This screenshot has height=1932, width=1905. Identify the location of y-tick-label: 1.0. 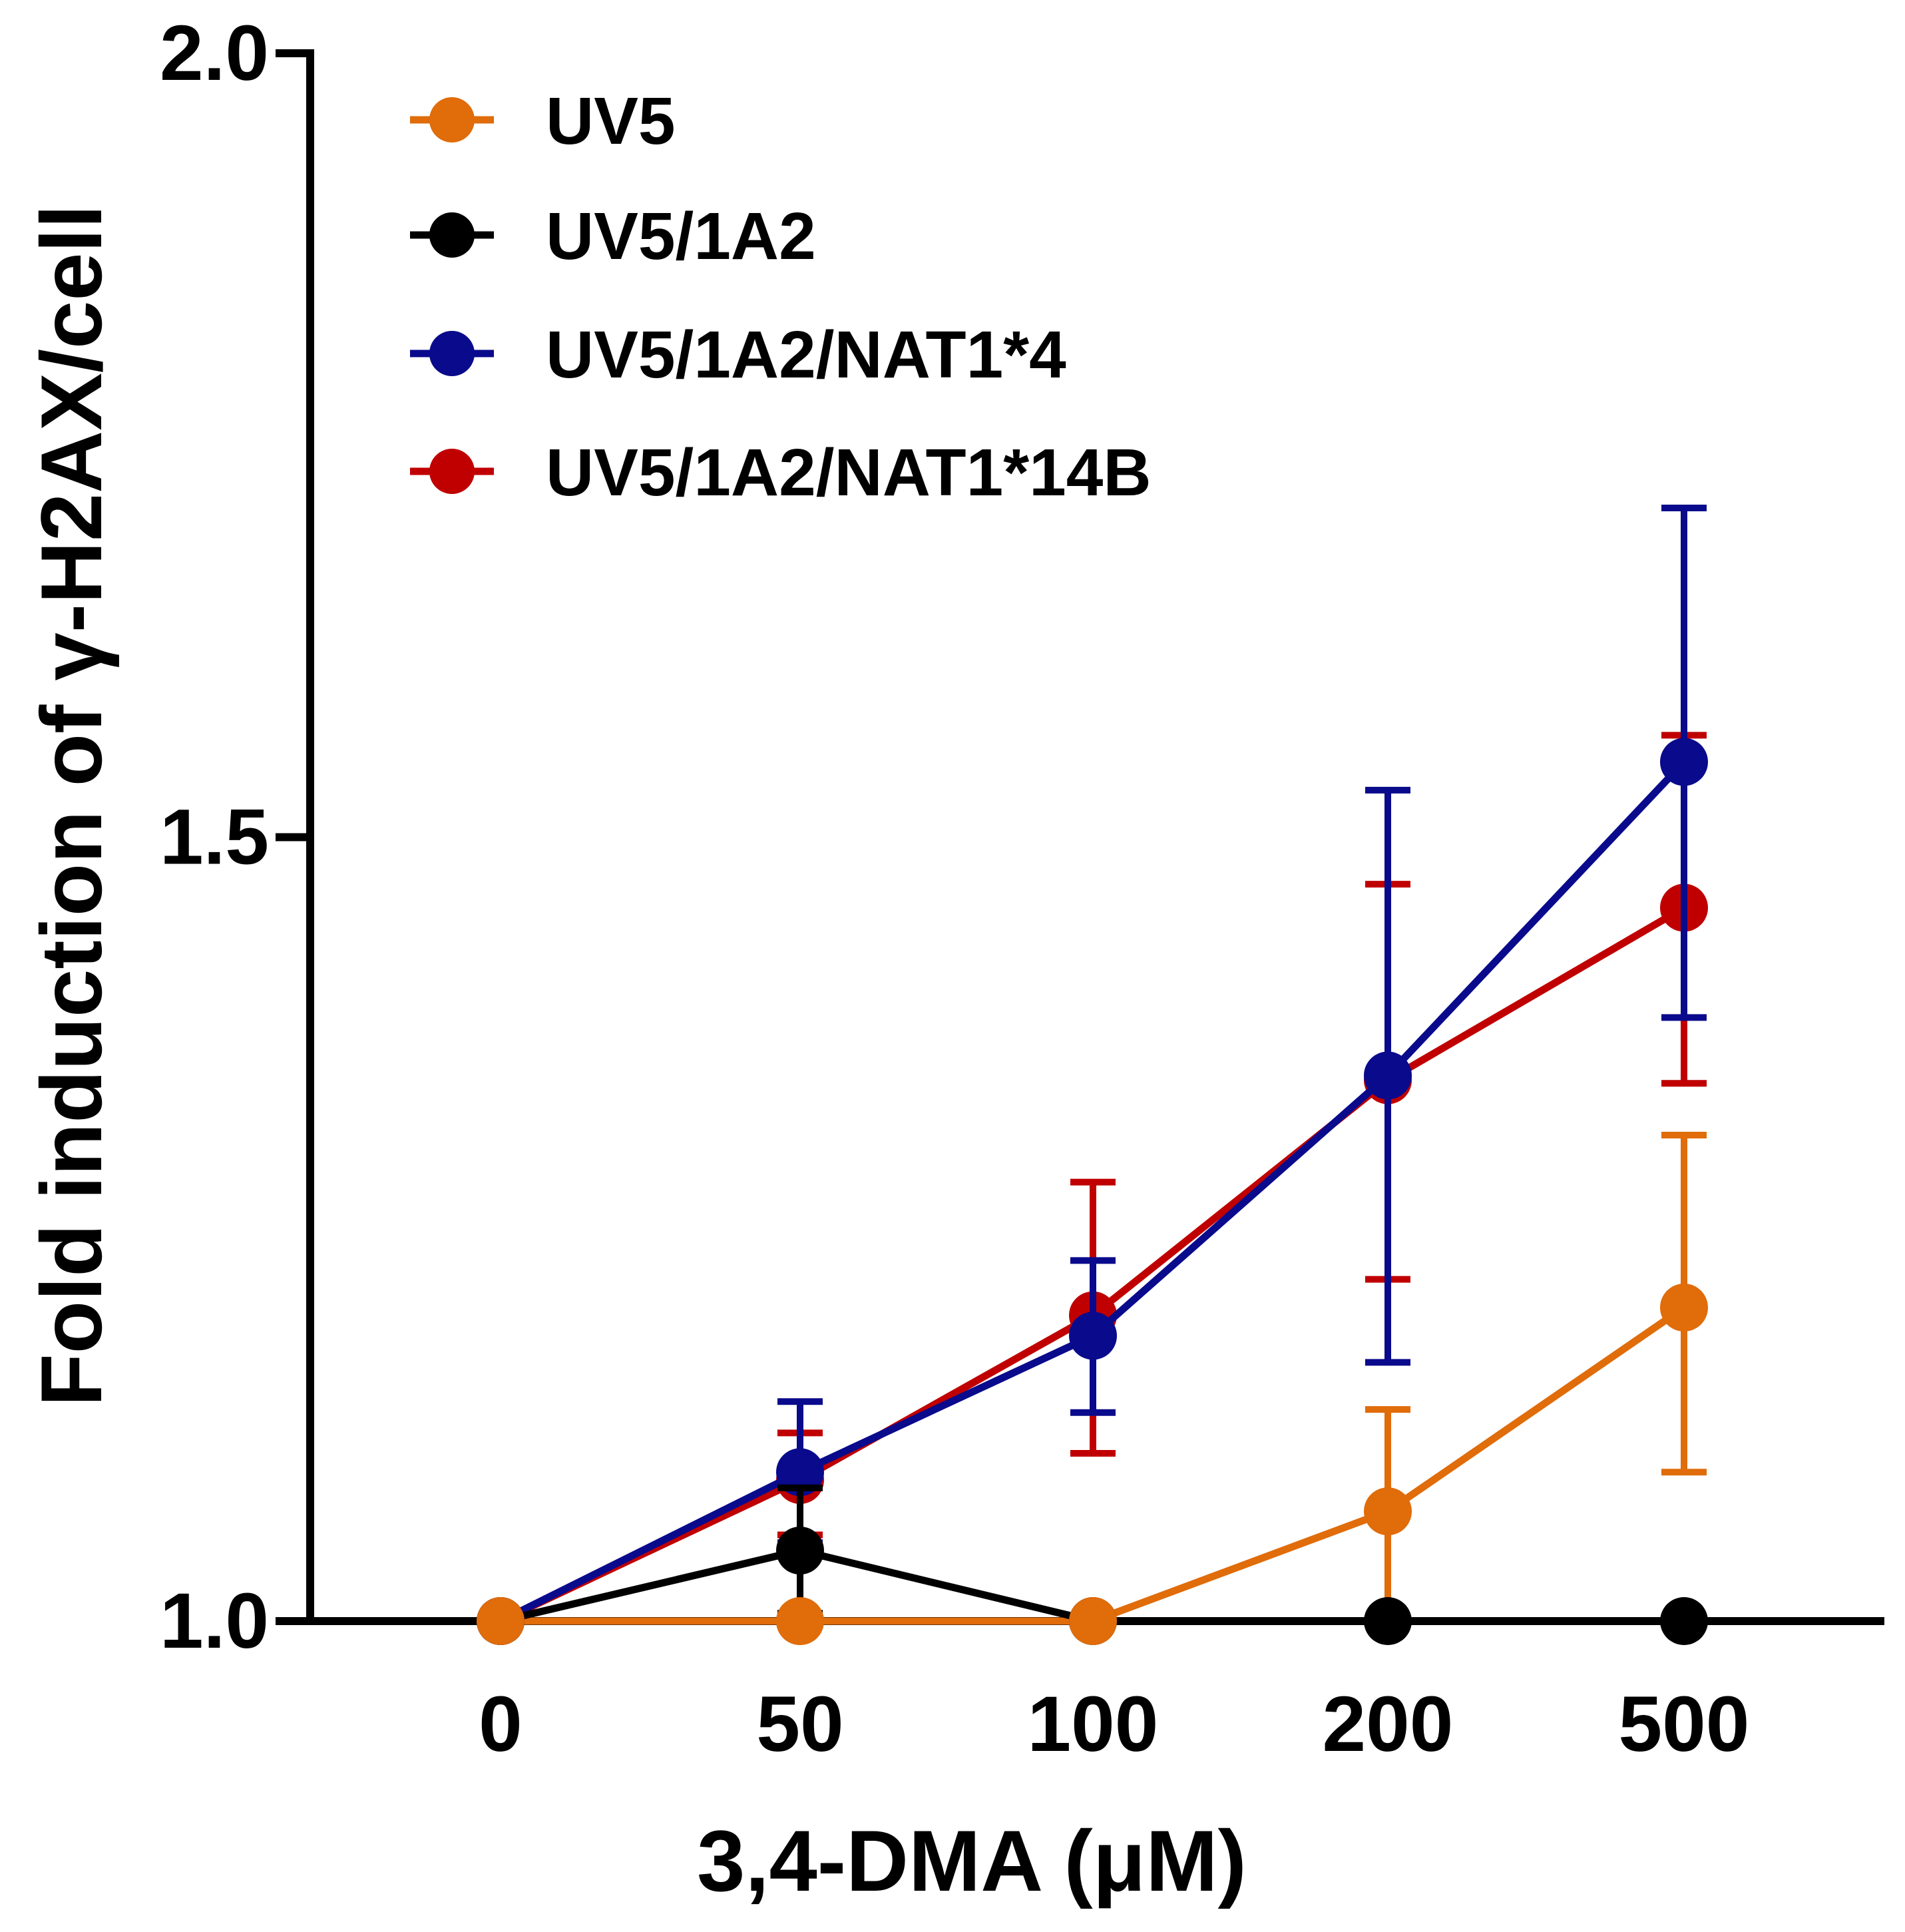
(214, 1621).